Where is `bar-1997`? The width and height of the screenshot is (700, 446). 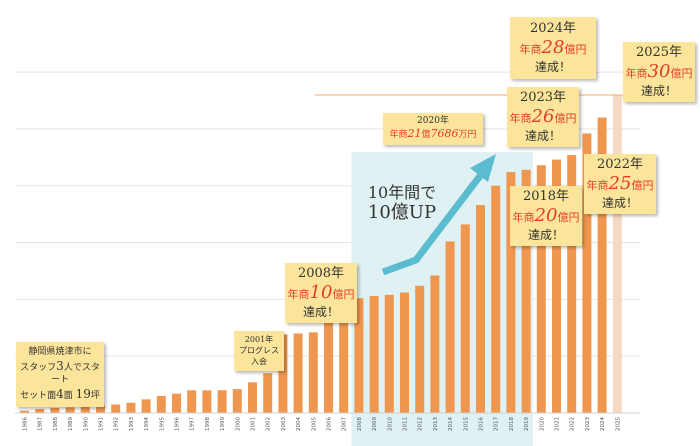 bar-1997 is located at coordinates (192, 401).